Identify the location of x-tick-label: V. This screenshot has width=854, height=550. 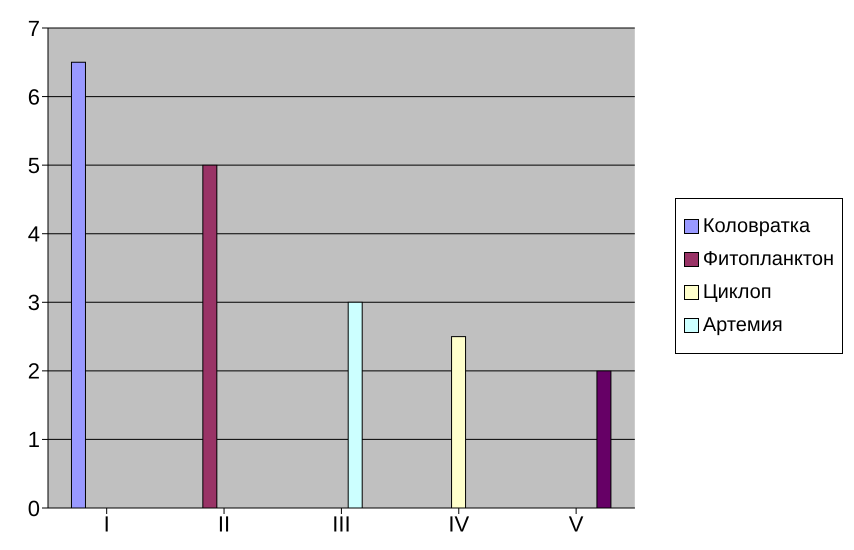
(576, 524).